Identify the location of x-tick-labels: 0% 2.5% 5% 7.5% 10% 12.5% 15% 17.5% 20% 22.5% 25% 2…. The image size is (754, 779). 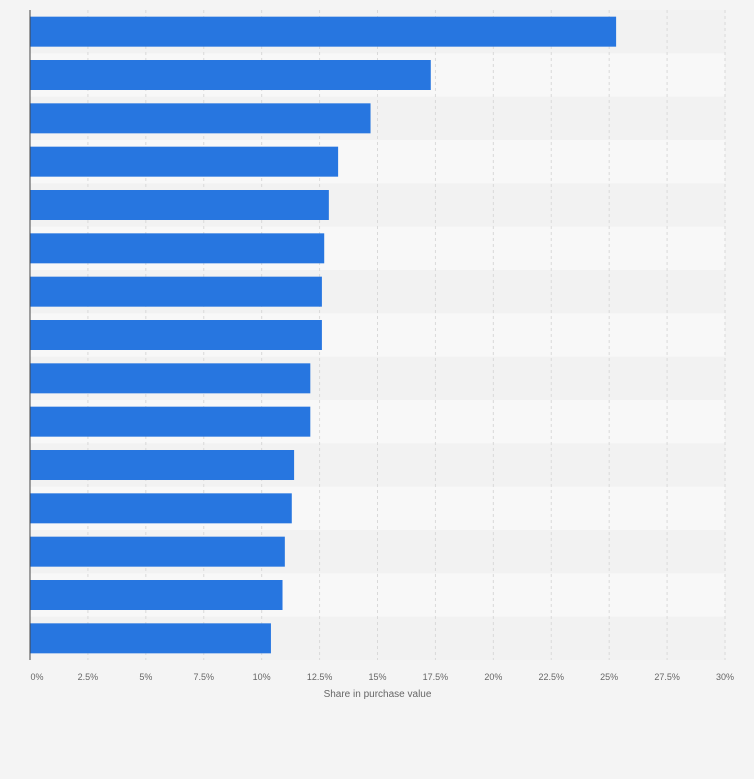
(382, 677).